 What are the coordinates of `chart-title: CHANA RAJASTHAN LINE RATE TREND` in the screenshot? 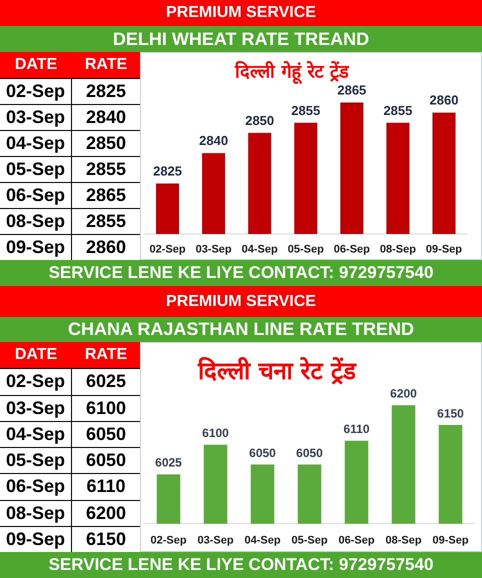 It's located at (241, 329).